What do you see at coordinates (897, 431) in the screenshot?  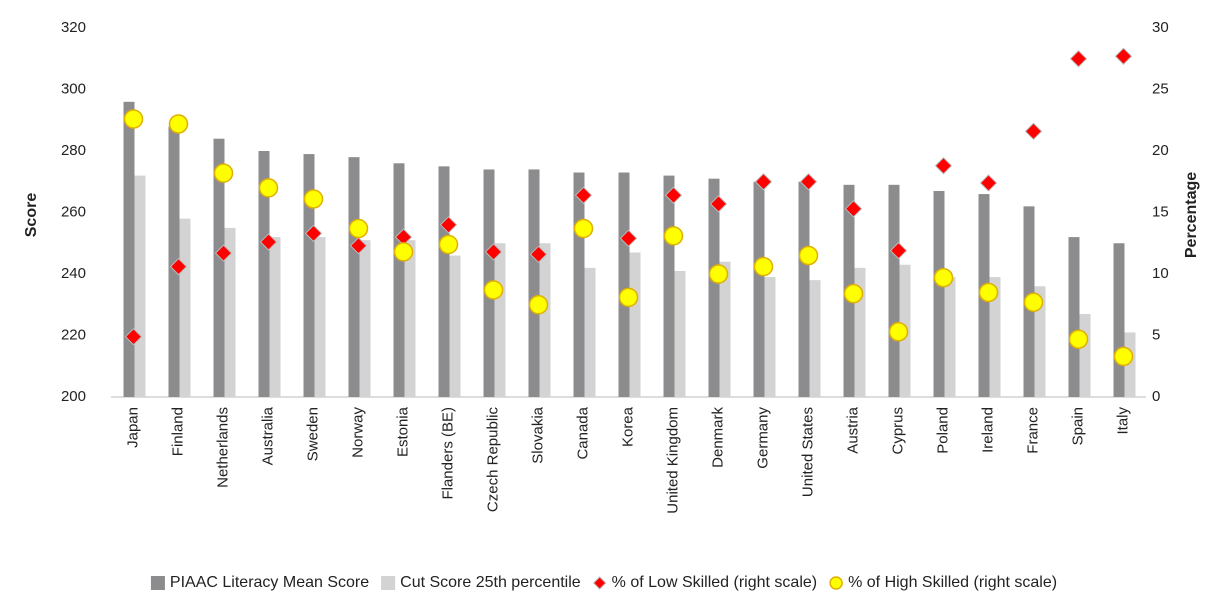 I see `x-tick-label: Cyprus` at bounding box center [897, 431].